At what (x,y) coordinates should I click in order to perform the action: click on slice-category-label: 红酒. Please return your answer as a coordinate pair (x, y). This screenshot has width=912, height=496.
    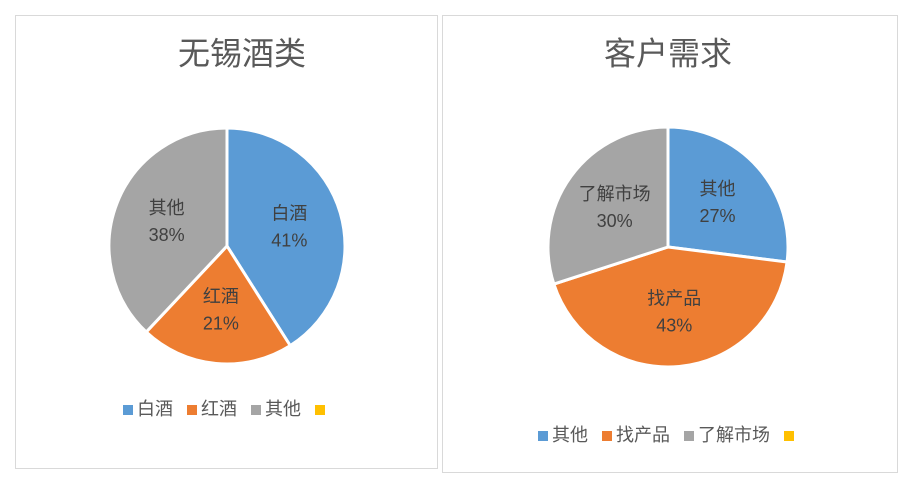
    Looking at the image, I should click on (221, 296).